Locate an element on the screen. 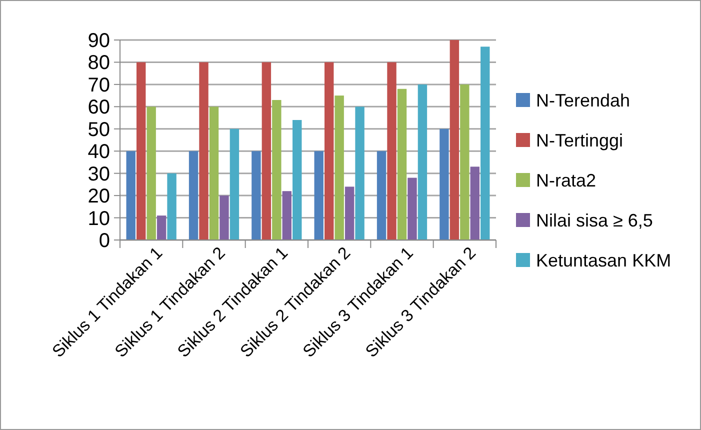 The width and height of the screenshot is (701, 430). y-tick-label: 30 is located at coordinates (99, 174).